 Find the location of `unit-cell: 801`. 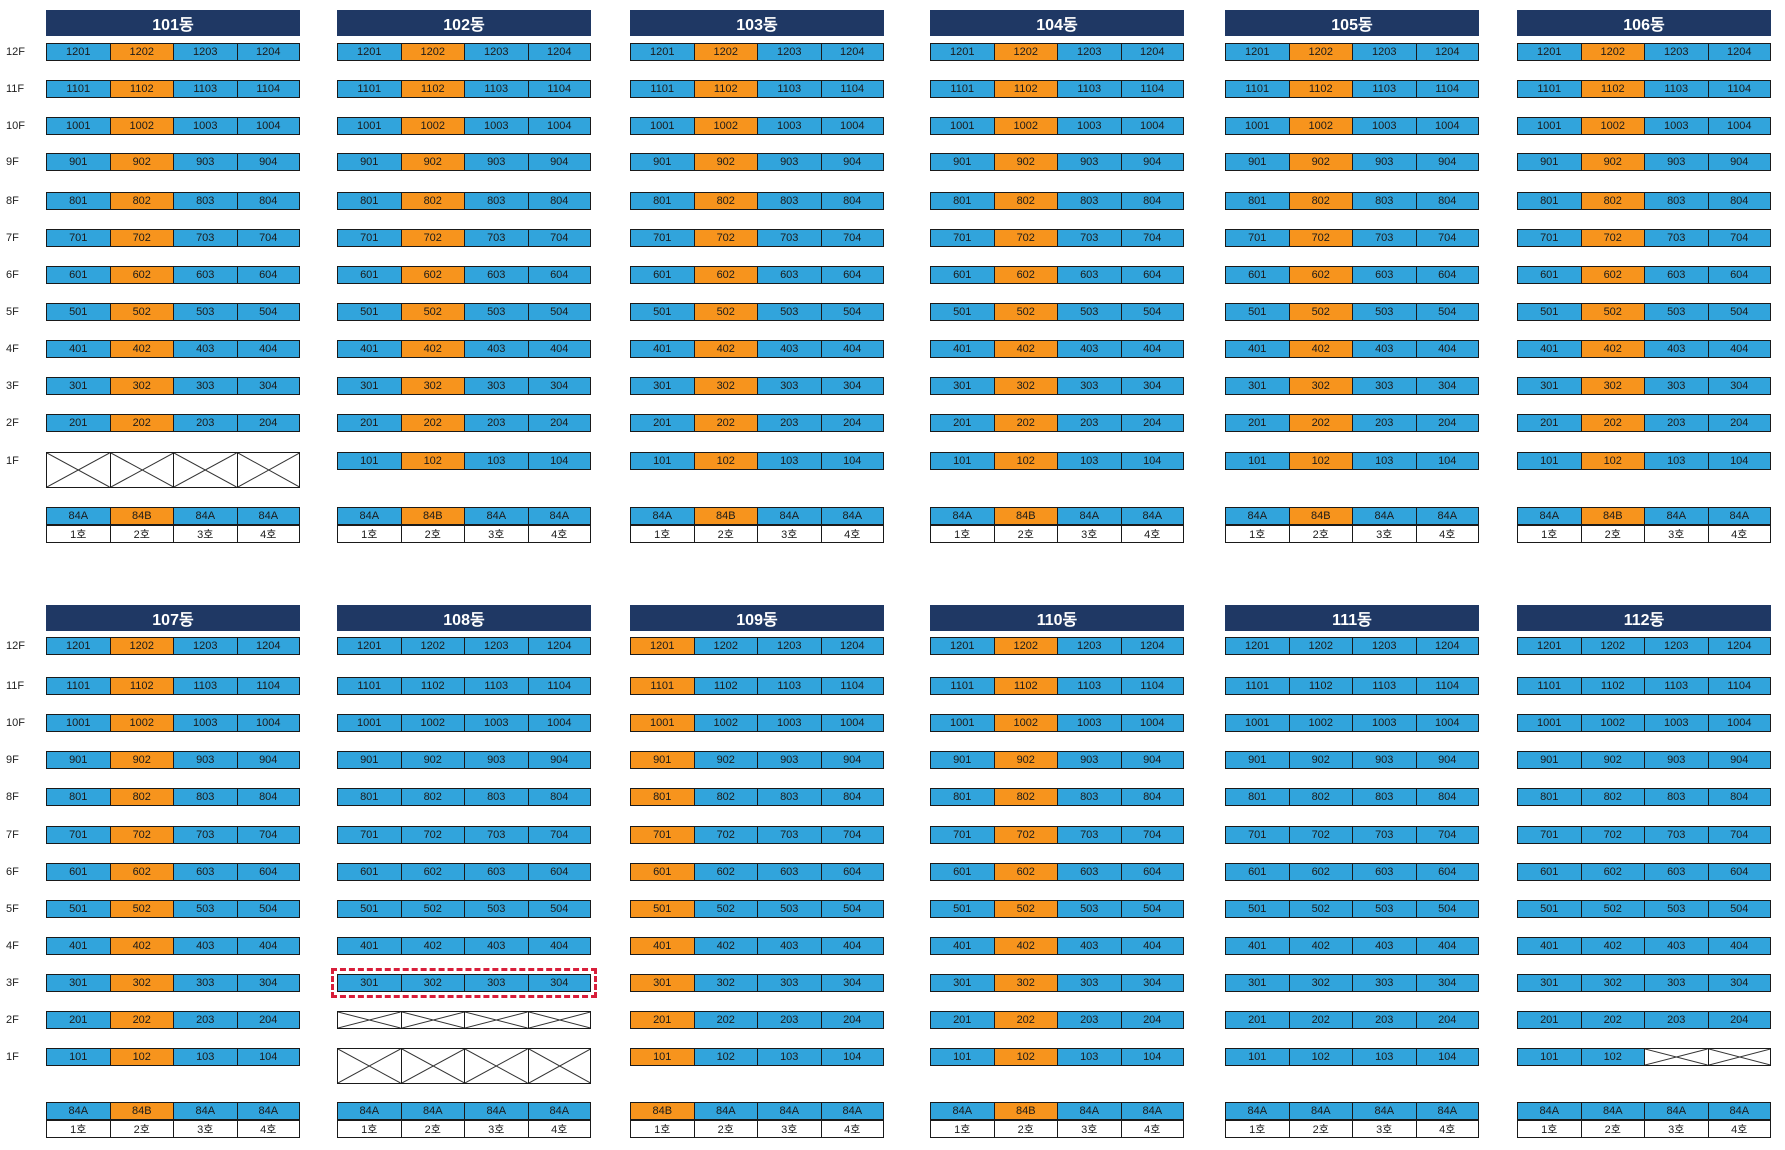

unit-cell: 801 is located at coordinates (369, 201).